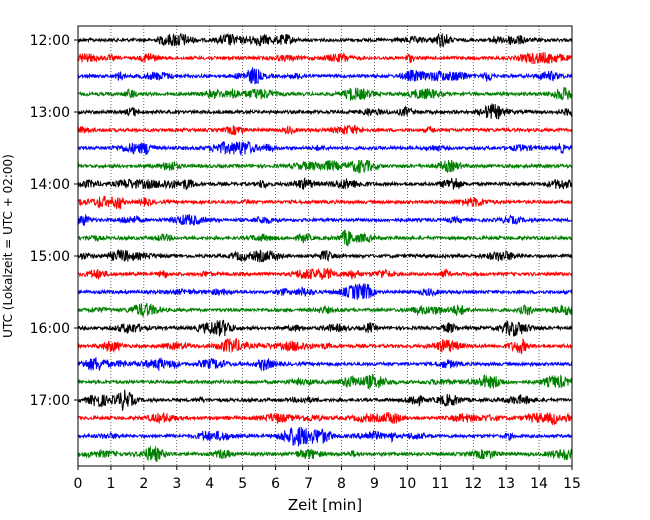 This screenshot has width=650, height=520. Describe the element at coordinates (50, 41) in the screenshot. I see `y-tick-label: 12:00` at that location.